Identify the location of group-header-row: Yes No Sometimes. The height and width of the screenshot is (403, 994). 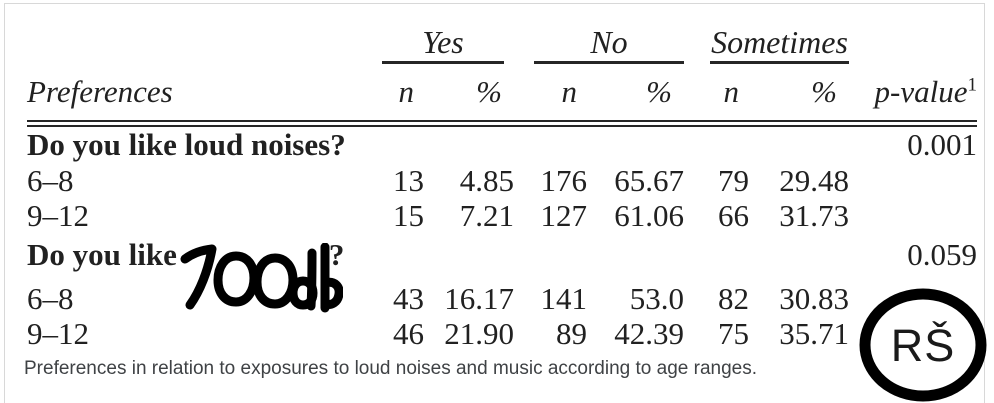
(502, 43).